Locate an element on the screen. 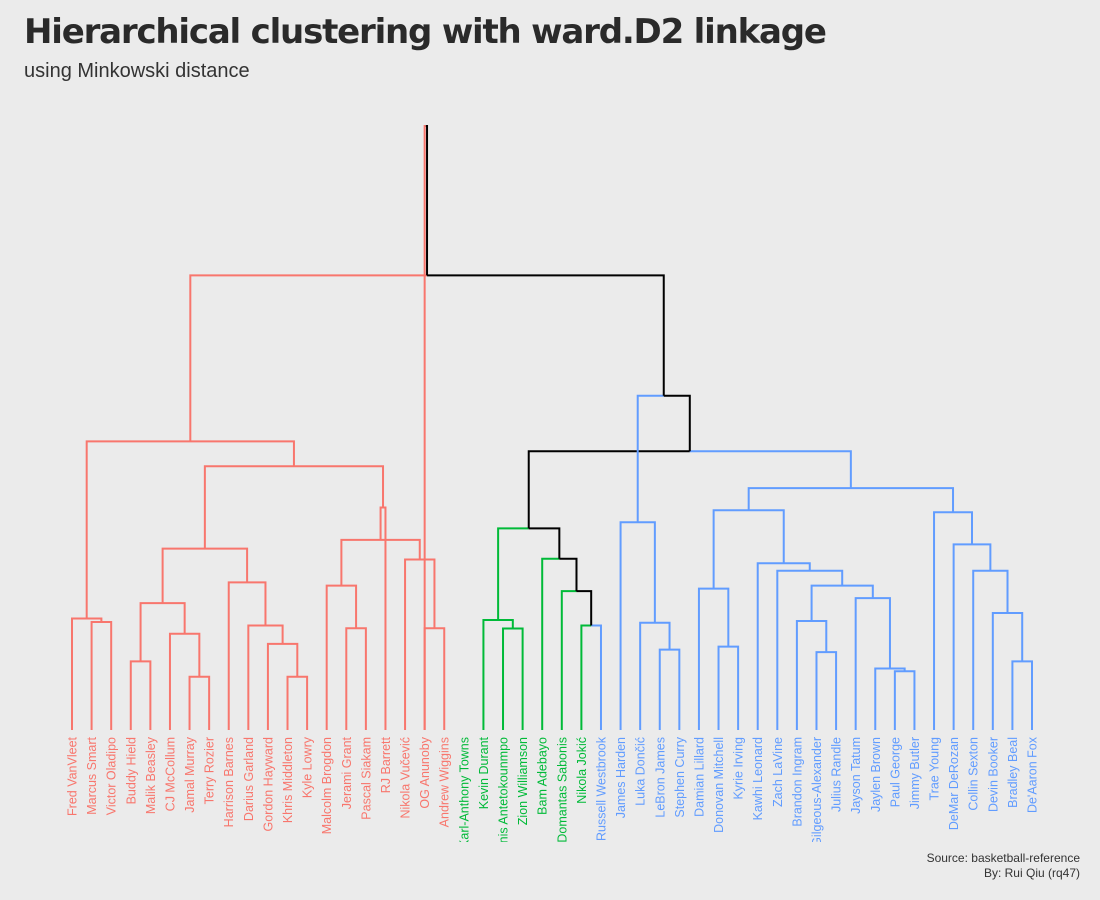 The width and height of the screenshot is (1100, 900). leaf-label: LeBron James is located at coordinates (660, 777).